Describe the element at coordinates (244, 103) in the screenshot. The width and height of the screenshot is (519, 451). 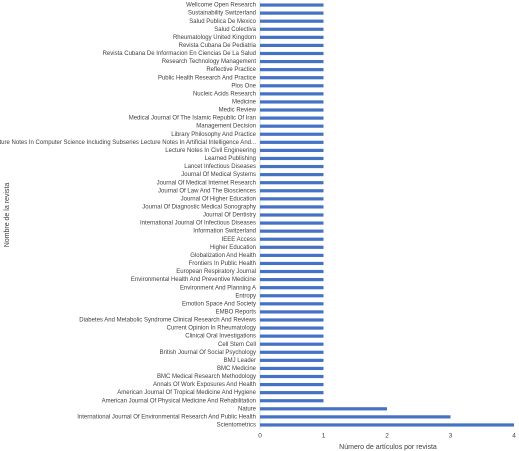
I see `y-tick-label: Medicine` at that location.